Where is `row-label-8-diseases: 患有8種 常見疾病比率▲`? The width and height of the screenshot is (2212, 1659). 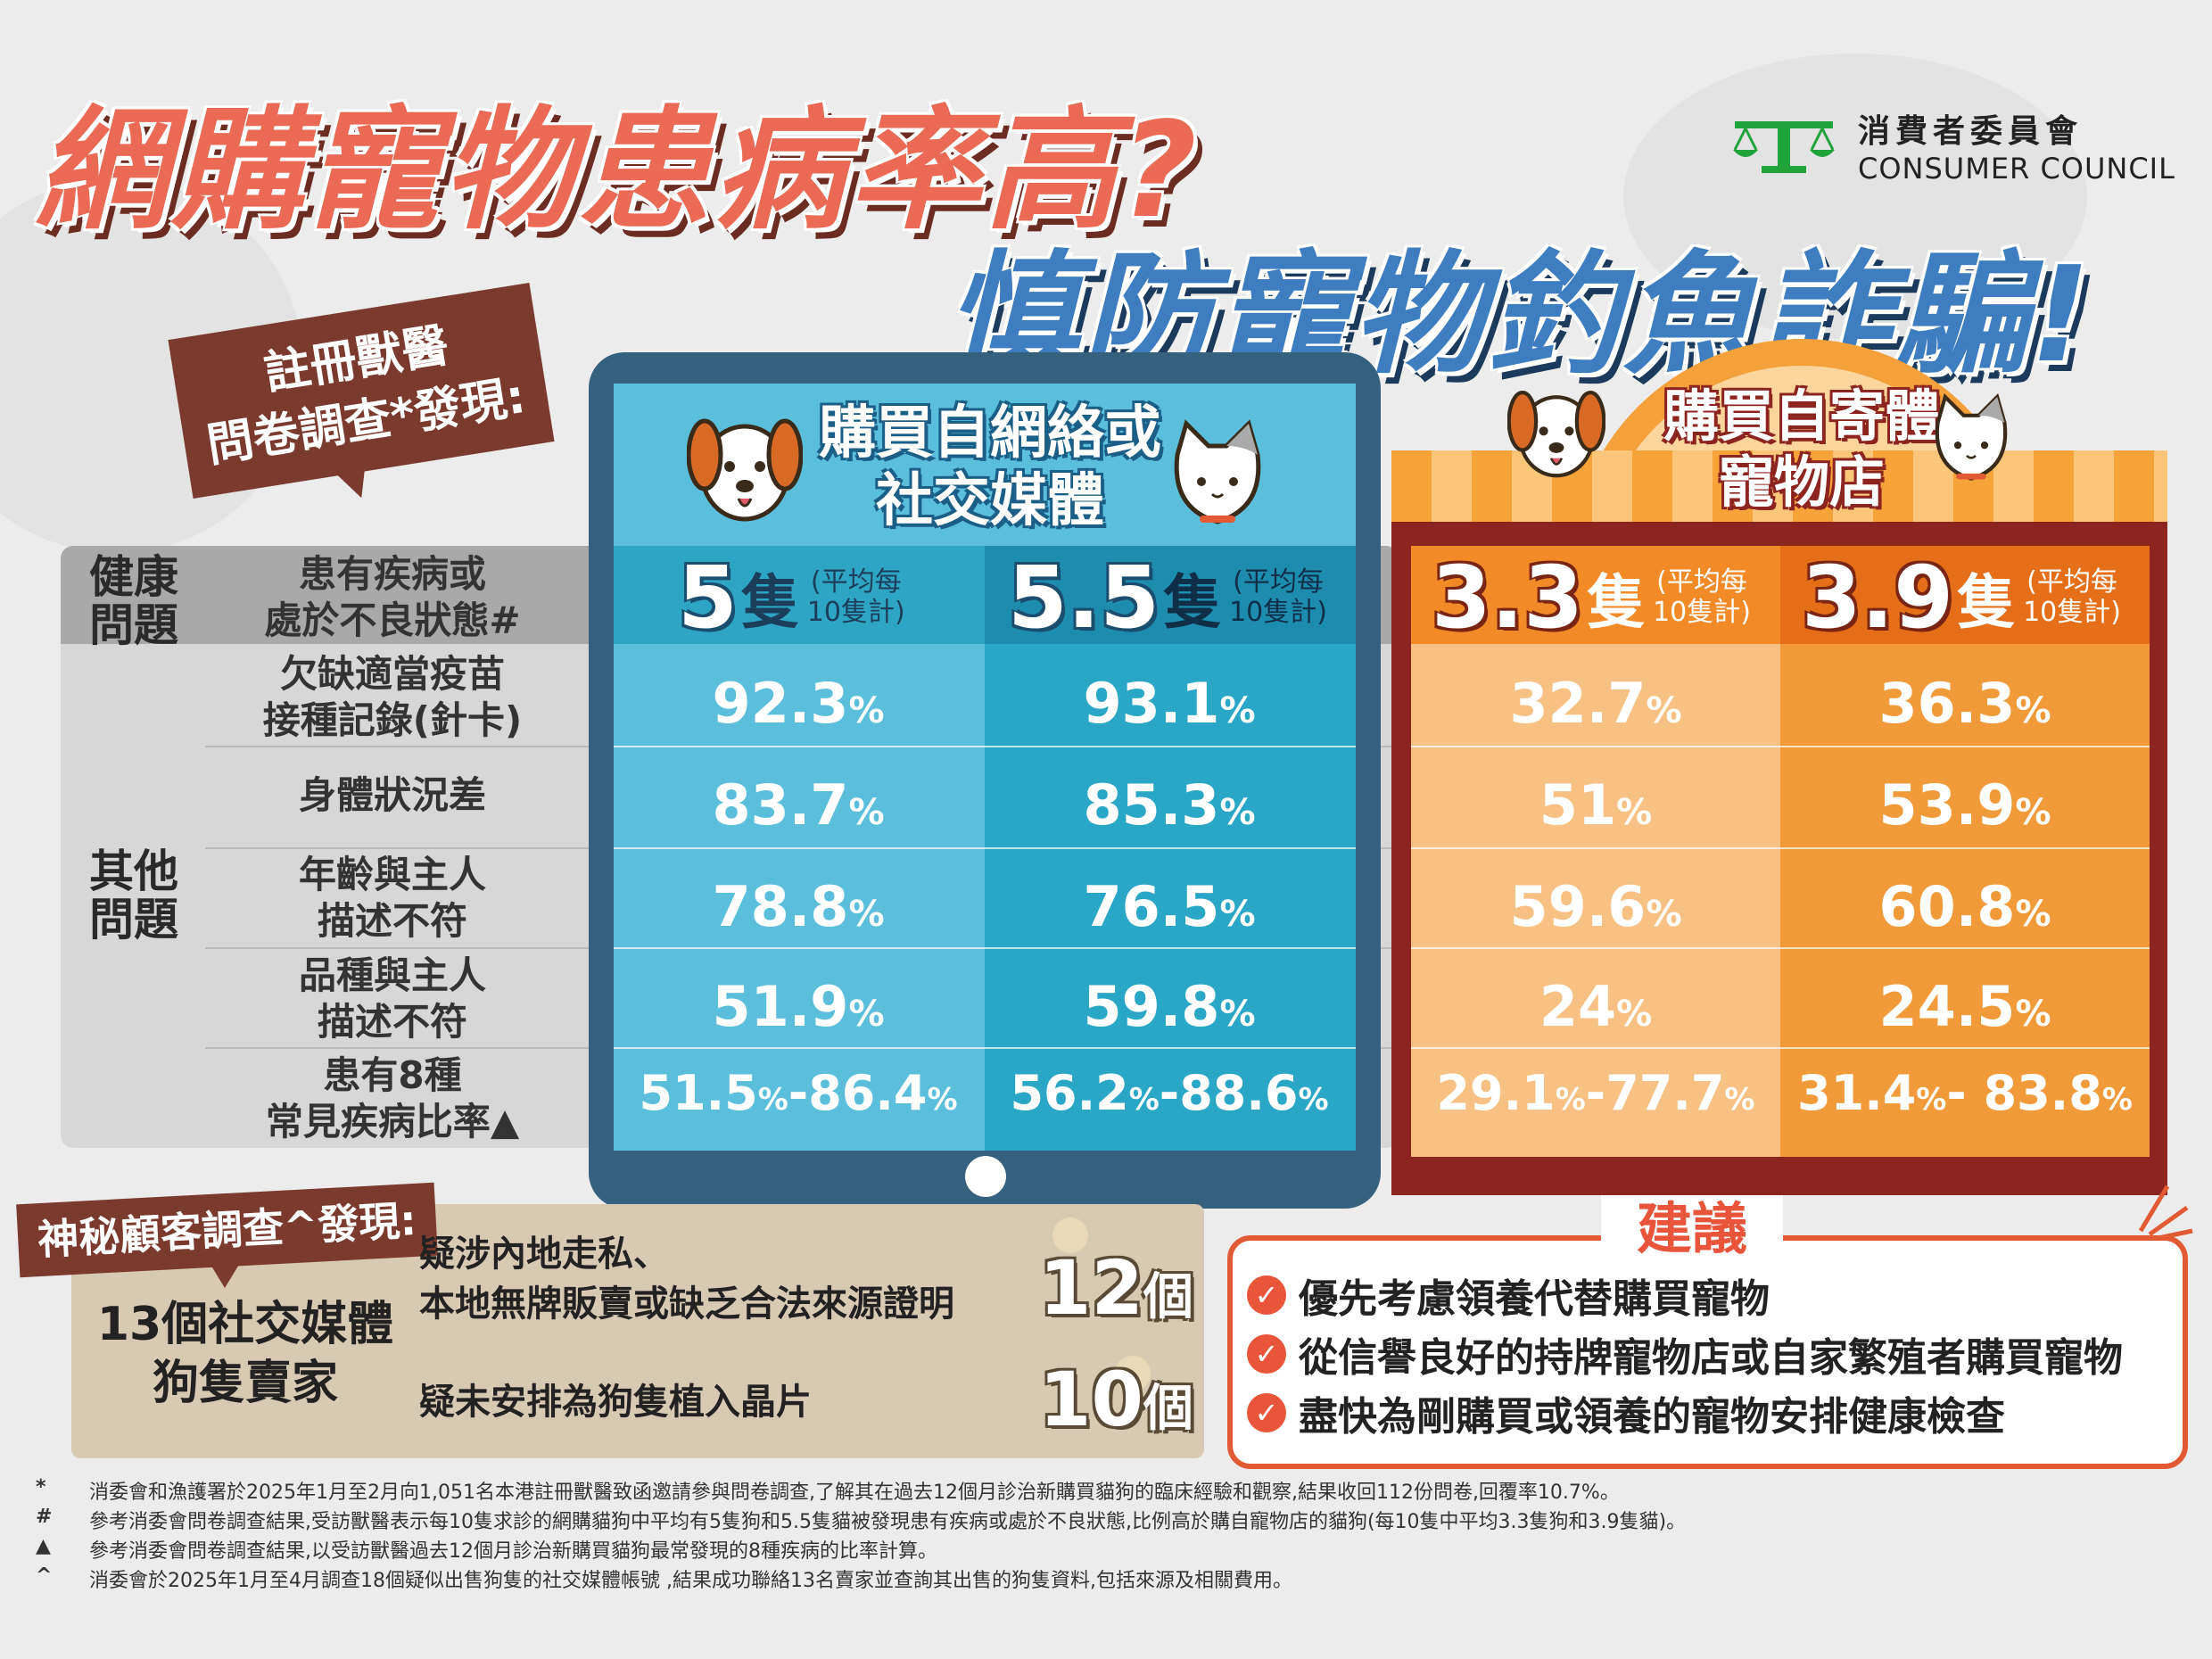
row-label-8-diseases: 患有8種 常見疾病比率▲ is located at coordinates (392, 1098).